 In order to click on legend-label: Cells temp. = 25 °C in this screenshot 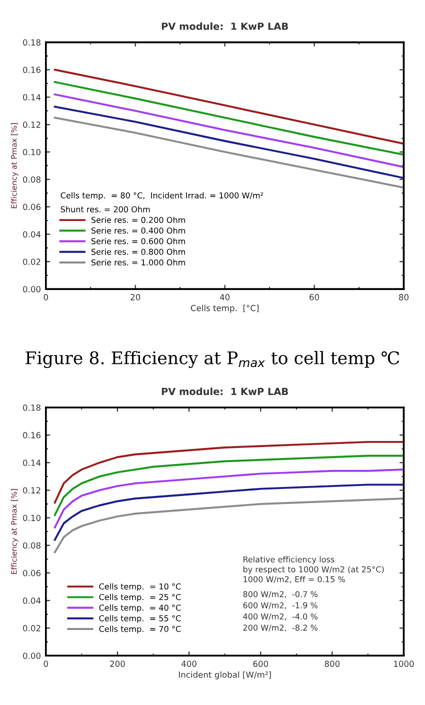, I will do `click(140, 598)`.